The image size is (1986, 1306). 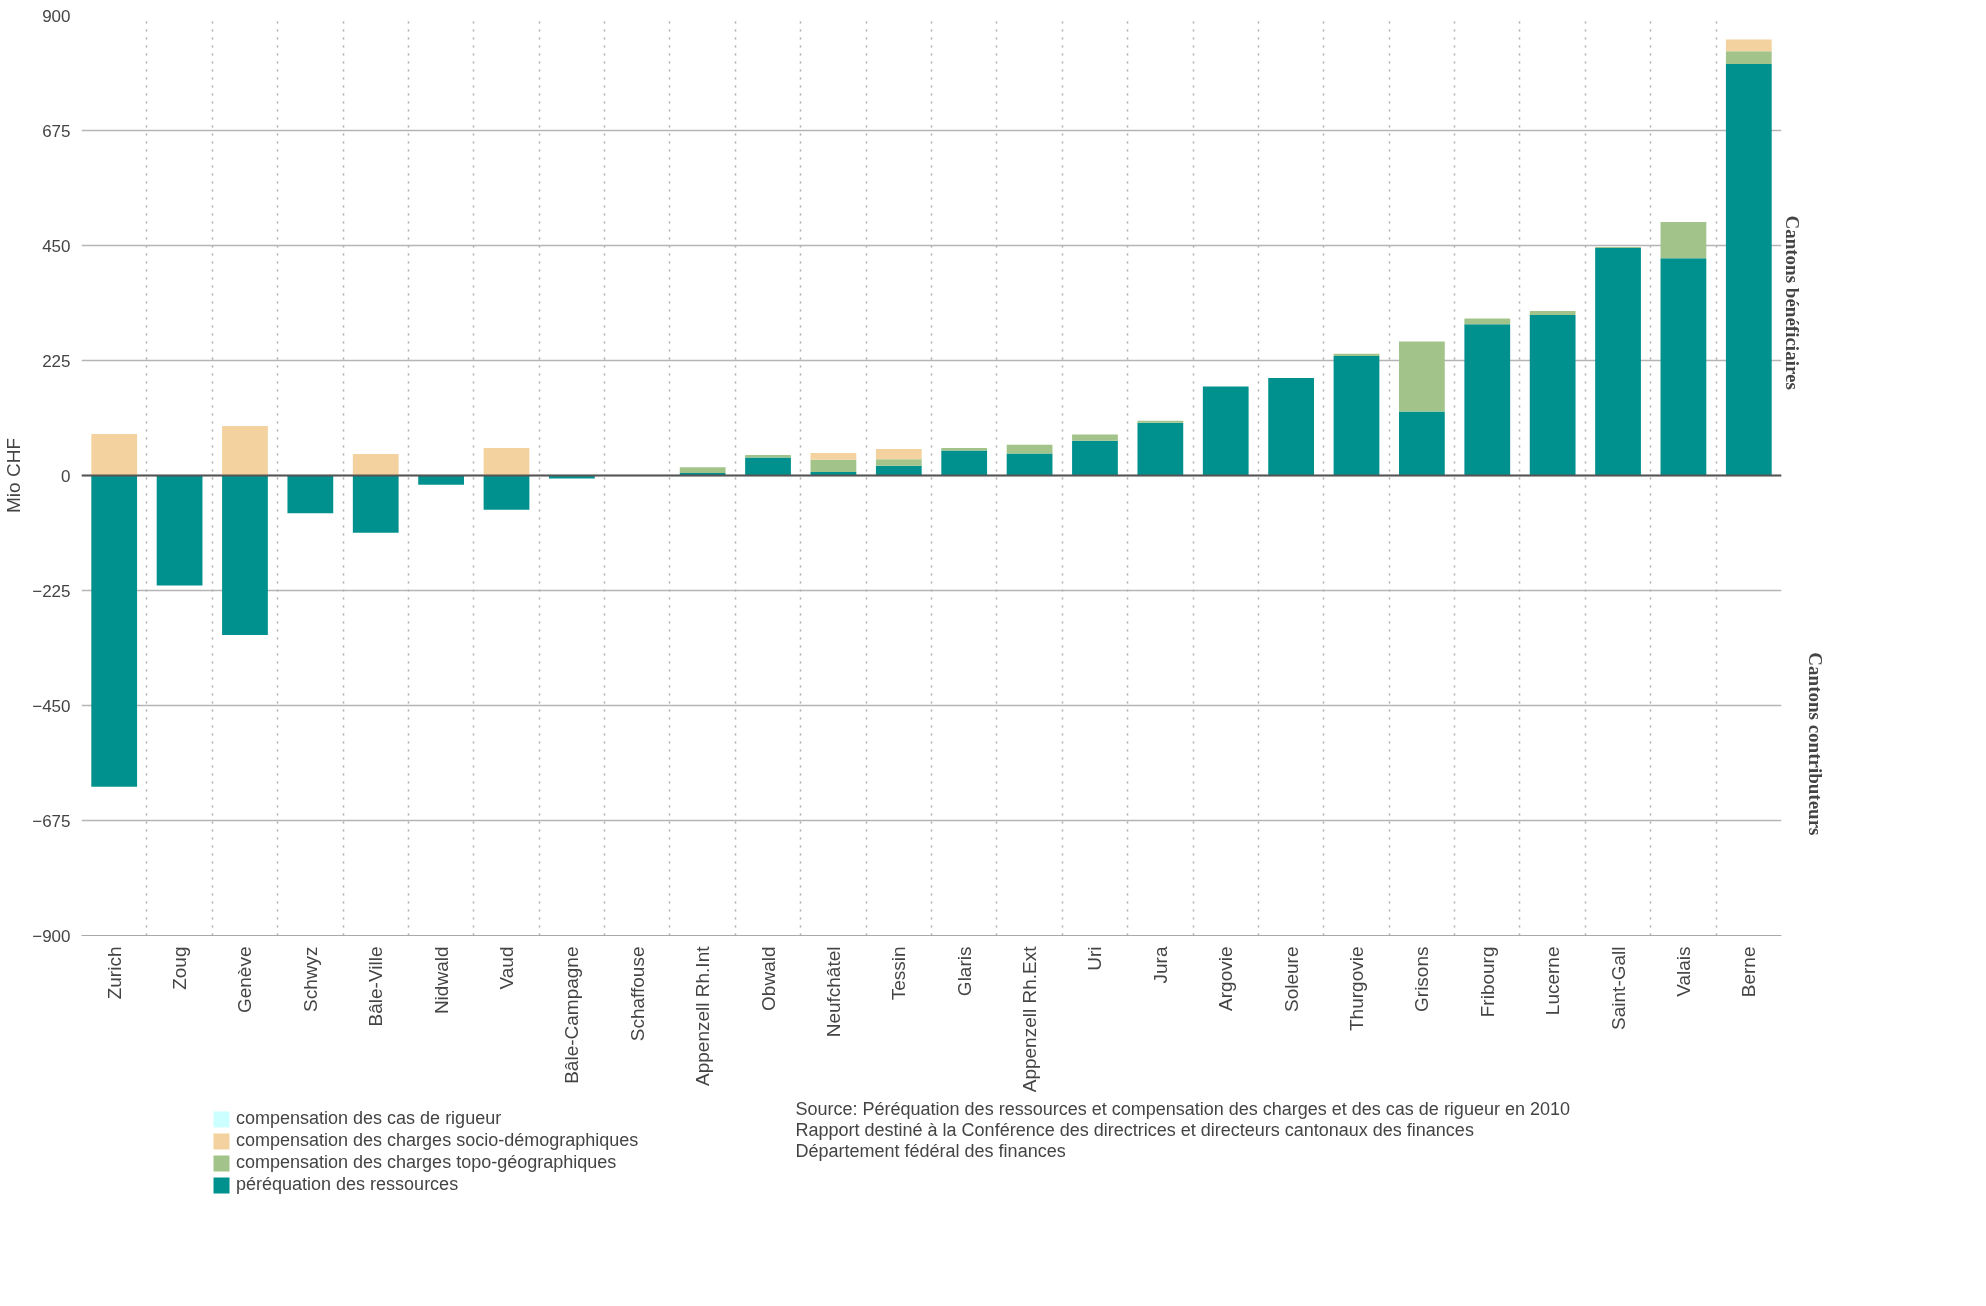 I want to click on y-tick-label: 0, so click(x=66, y=476).